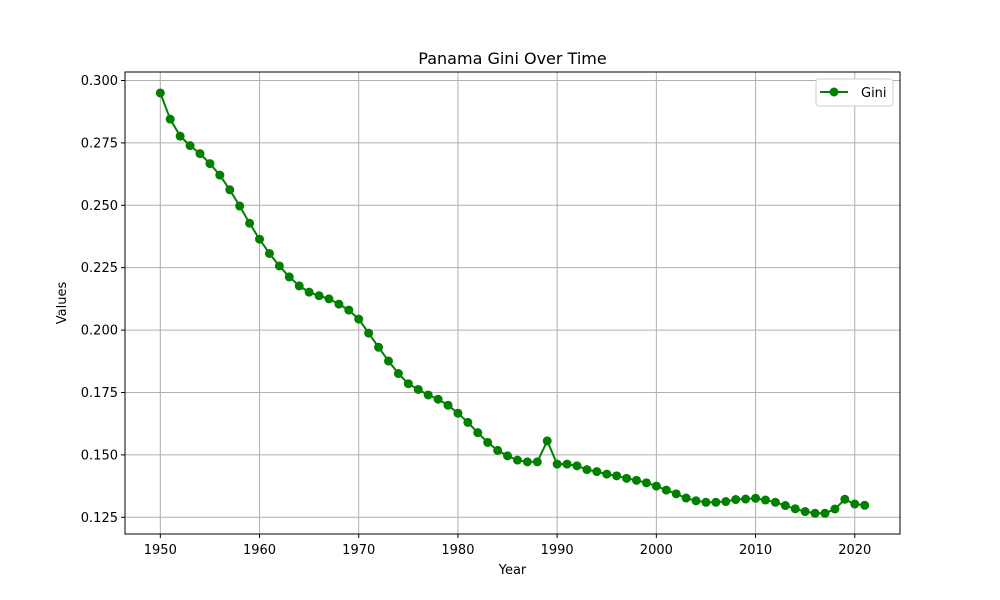 The height and width of the screenshot is (600, 1000). What do you see at coordinates (358, 550) in the screenshot?
I see `x-tick-label: 1970` at bounding box center [358, 550].